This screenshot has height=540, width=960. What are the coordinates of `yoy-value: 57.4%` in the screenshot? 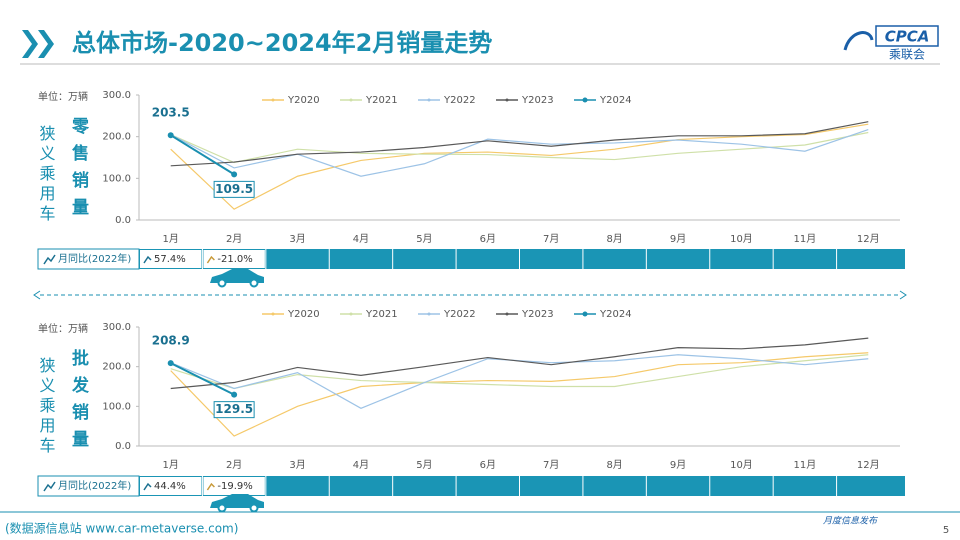 It's located at (170, 259).